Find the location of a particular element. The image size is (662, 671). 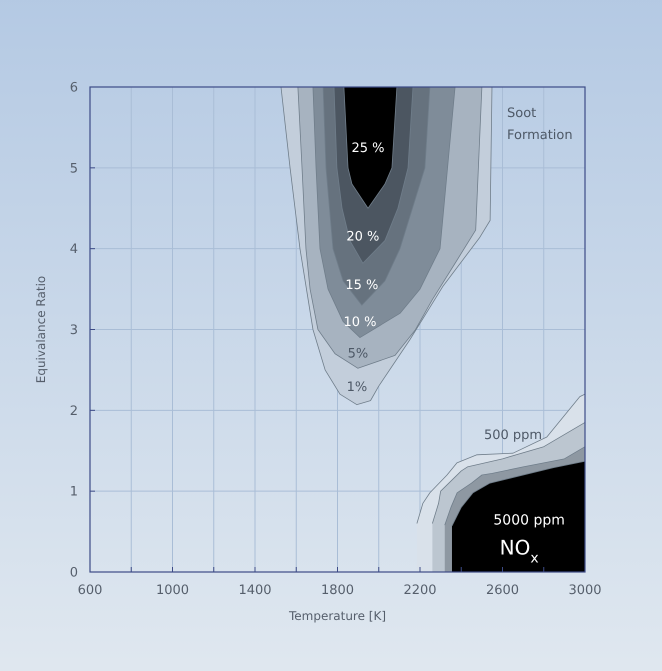

y-axis-title: Equivalance Ratio is located at coordinates (41, 330).